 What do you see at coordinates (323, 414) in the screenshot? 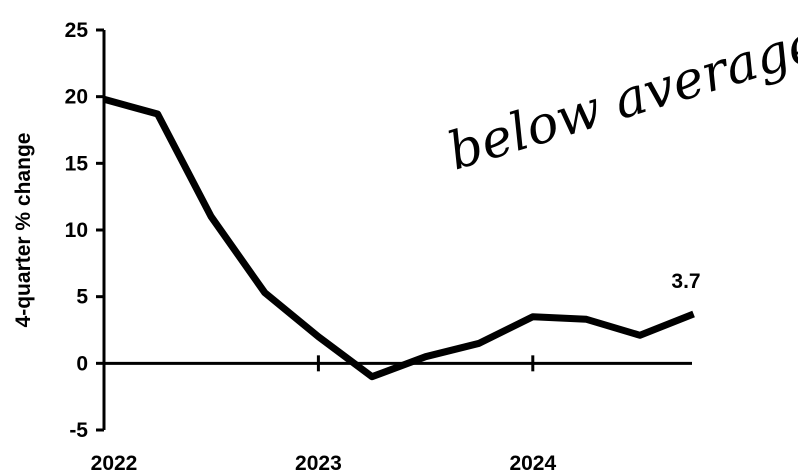
I see `x-axis-ticks: 2022 2023 2024` at bounding box center [323, 414].